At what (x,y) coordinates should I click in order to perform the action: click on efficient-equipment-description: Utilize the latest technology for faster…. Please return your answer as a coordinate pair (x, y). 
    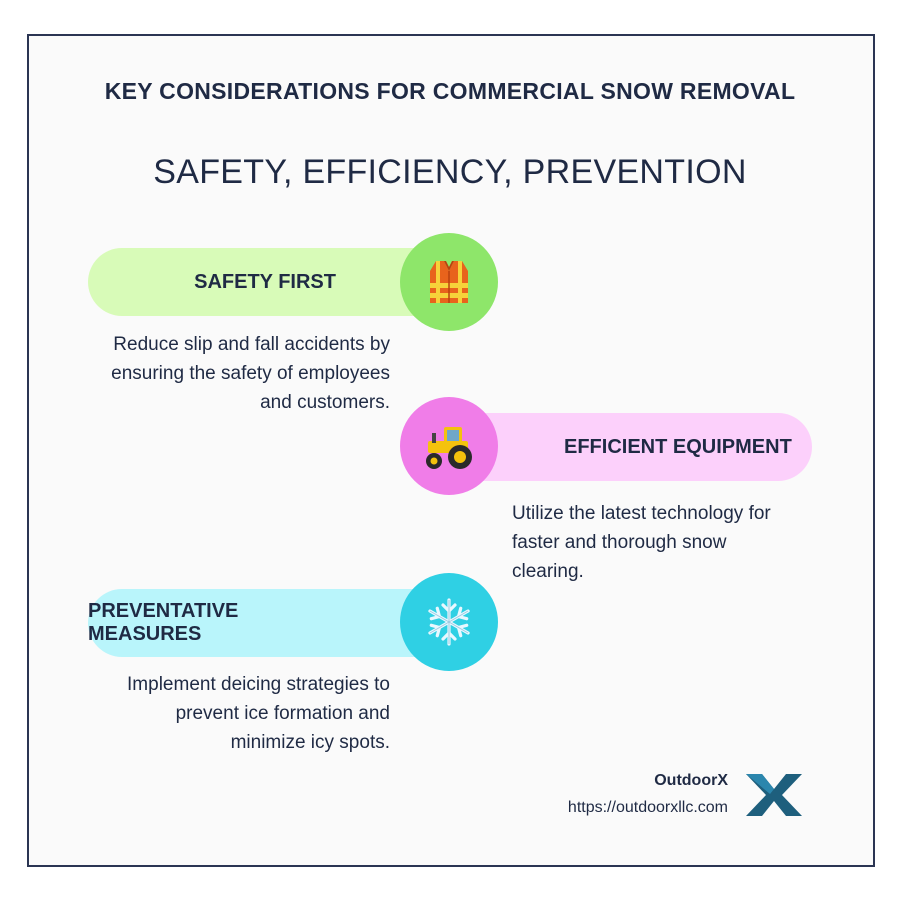
    Looking at the image, I should click on (641, 542).